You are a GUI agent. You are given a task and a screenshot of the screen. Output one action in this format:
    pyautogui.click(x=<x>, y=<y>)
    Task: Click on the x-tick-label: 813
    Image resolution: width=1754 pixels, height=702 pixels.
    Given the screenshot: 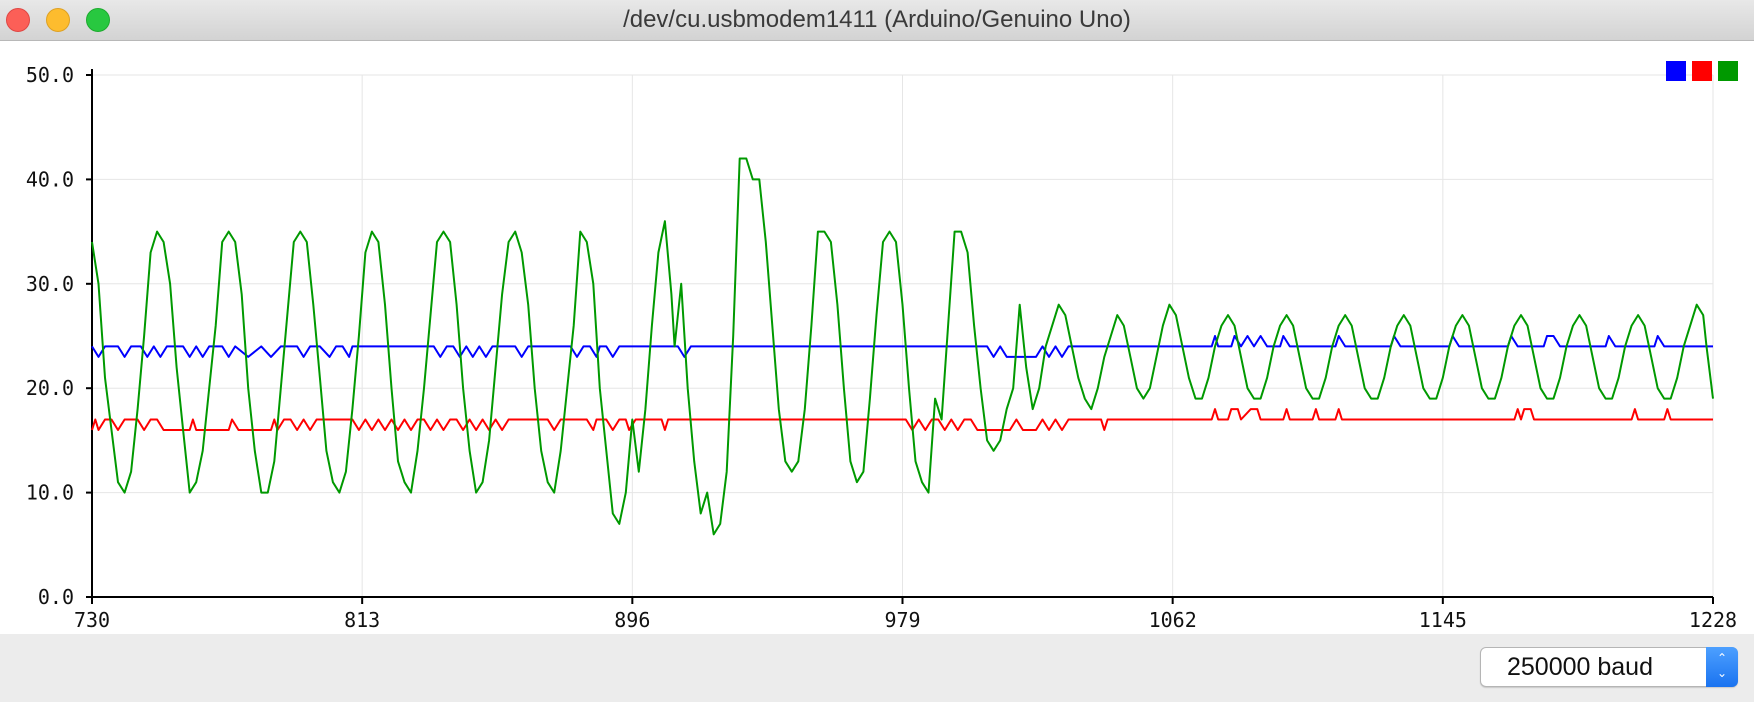 What is the action you would take?
    pyautogui.click(x=362, y=620)
    